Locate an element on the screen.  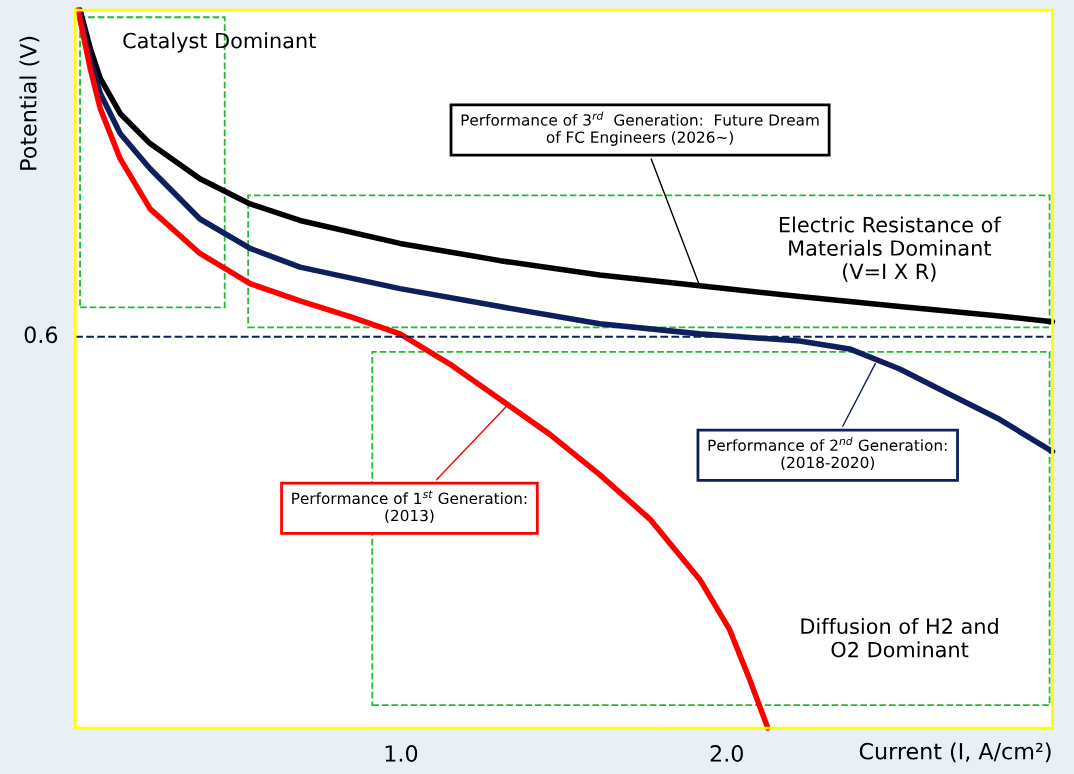
annotation: Performance of 3$^{rd}$ Generation: Future Dream of FC Engineers (2026~) is located at coordinates (640, 128).